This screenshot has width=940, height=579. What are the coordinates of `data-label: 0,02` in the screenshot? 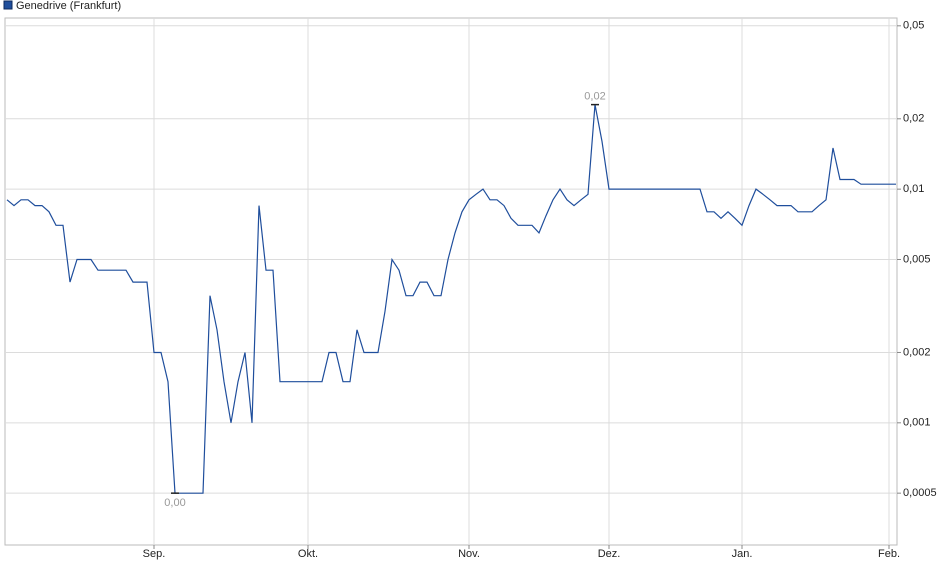 It's located at (594, 97).